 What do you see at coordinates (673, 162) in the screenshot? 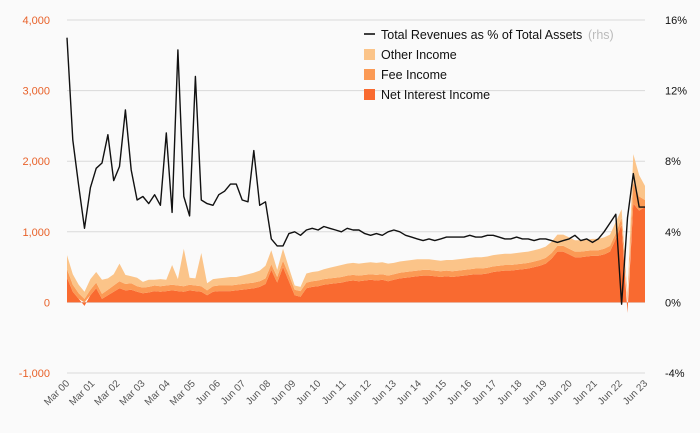
I see `right-tick-label-3: 8%` at bounding box center [673, 162].